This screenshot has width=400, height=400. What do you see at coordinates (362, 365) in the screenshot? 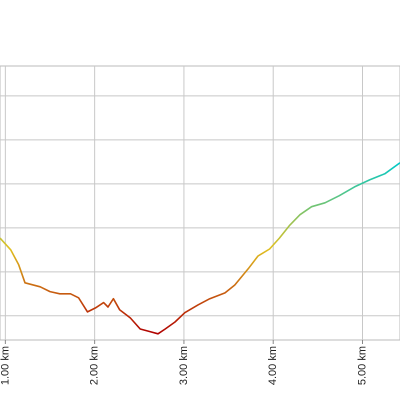
I see `x-tick-label: 5.00 km` at bounding box center [362, 365].